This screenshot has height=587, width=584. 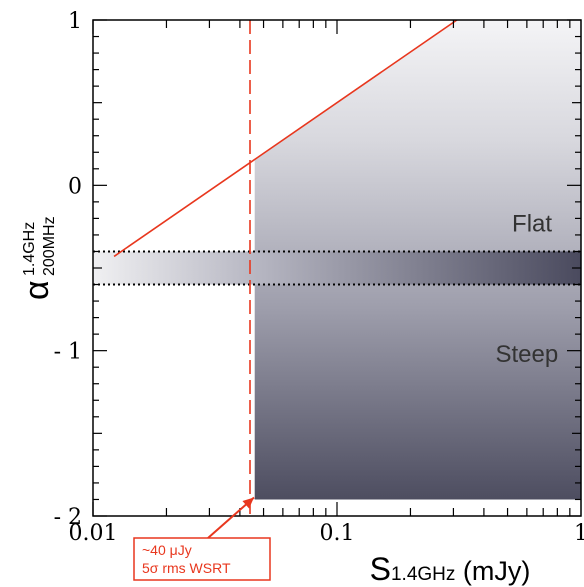 What do you see at coordinates (75, 186) in the screenshot?
I see `y-tick-label: 0` at bounding box center [75, 186].